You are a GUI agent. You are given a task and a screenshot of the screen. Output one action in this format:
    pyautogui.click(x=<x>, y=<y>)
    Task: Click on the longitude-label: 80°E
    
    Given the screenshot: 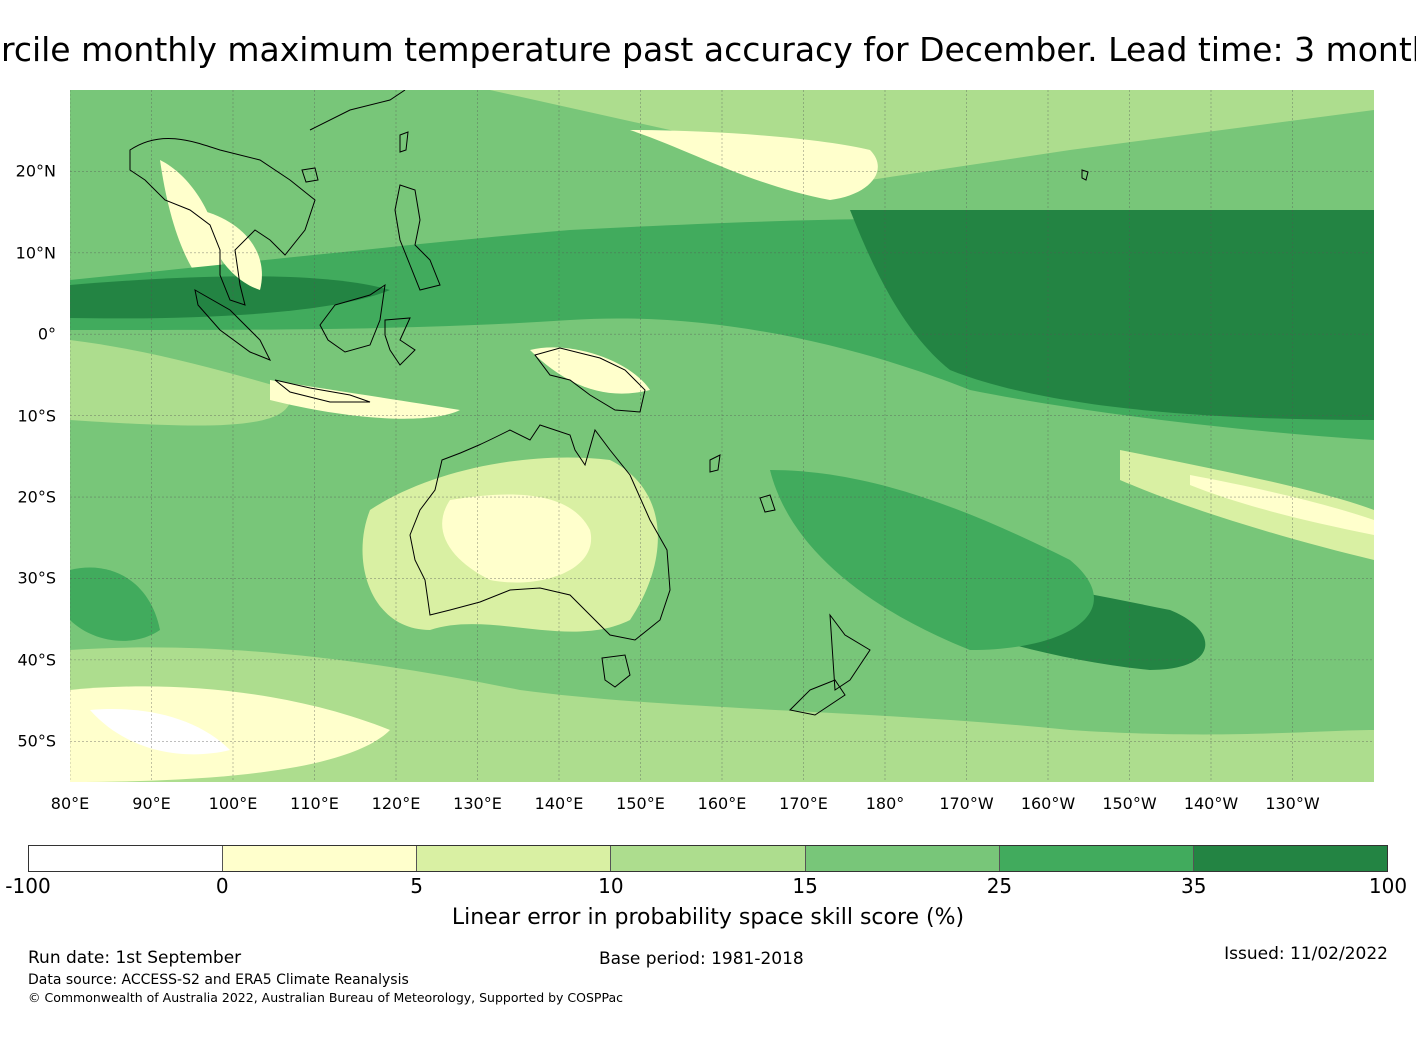 What is the action you would take?
    pyautogui.click(x=70, y=803)
    